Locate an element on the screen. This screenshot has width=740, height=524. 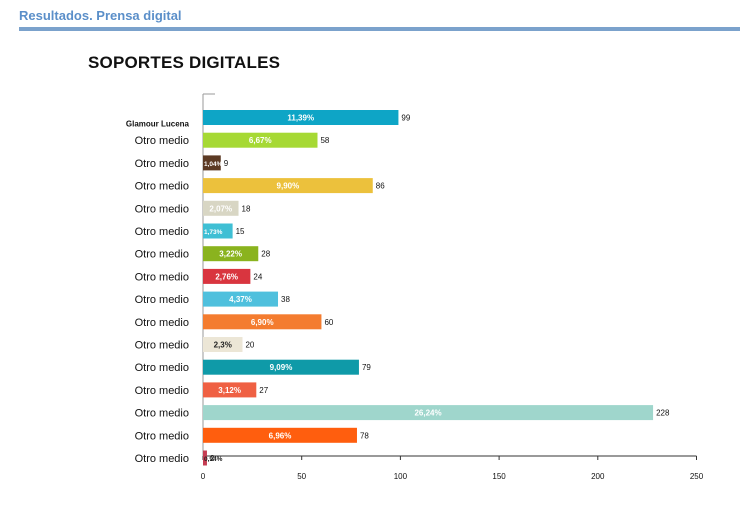
x-tick-label: 200 is located at coordinates (598, 476).